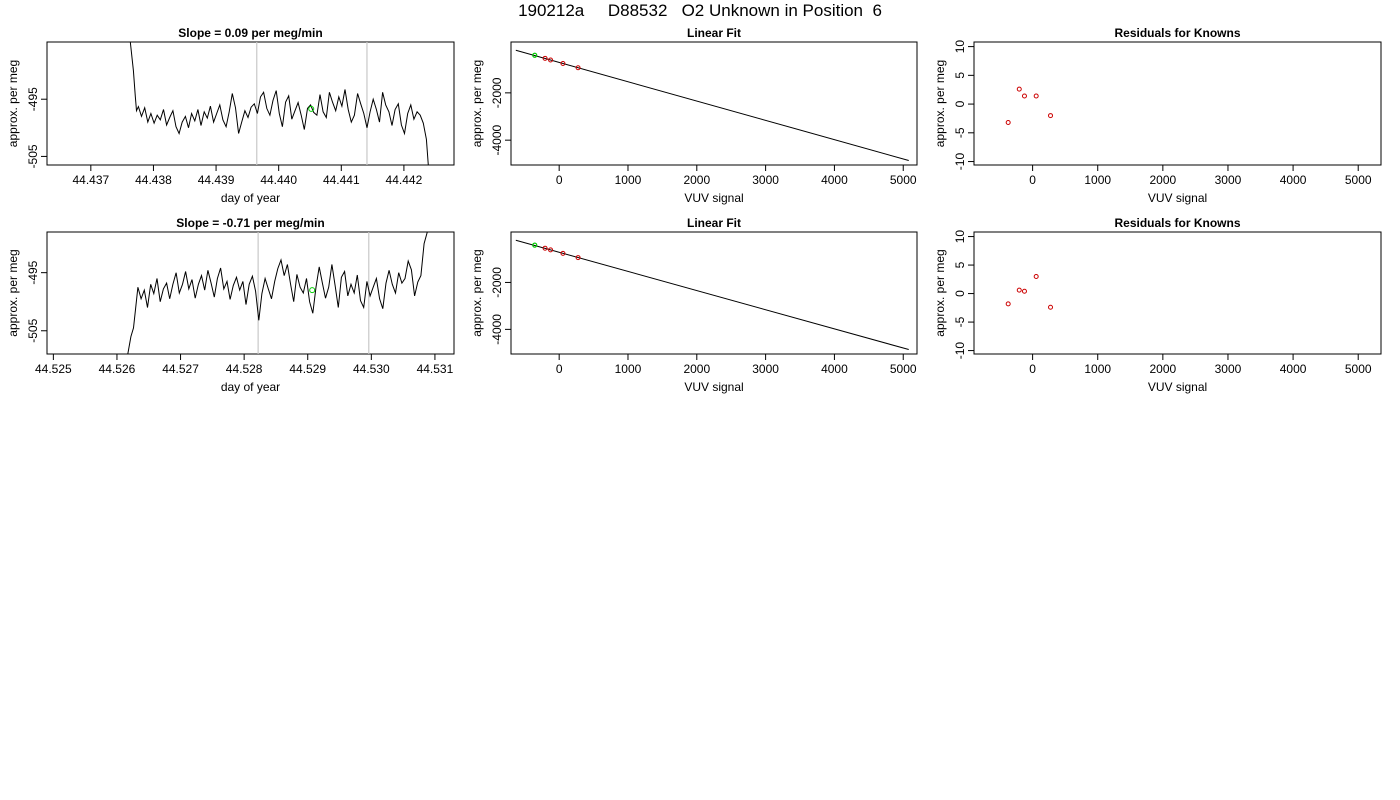  I want to click on y-tick-label: -505, so click(33, 330).